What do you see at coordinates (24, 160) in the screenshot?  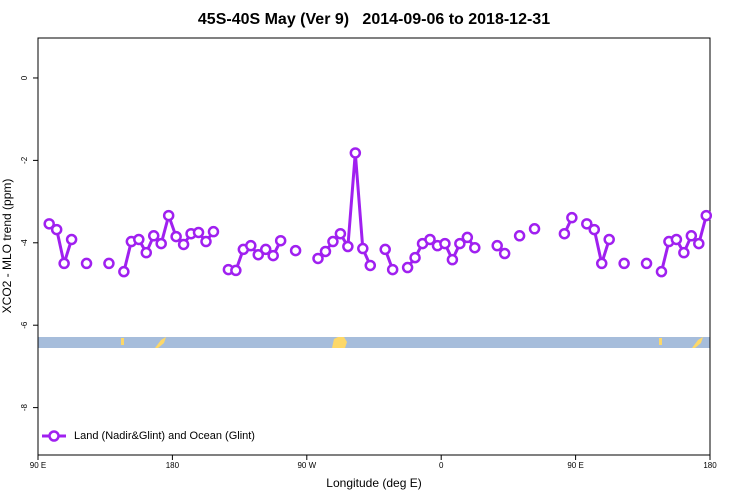 I see `y-tick-label: -2` at bounding box center [24, 160].